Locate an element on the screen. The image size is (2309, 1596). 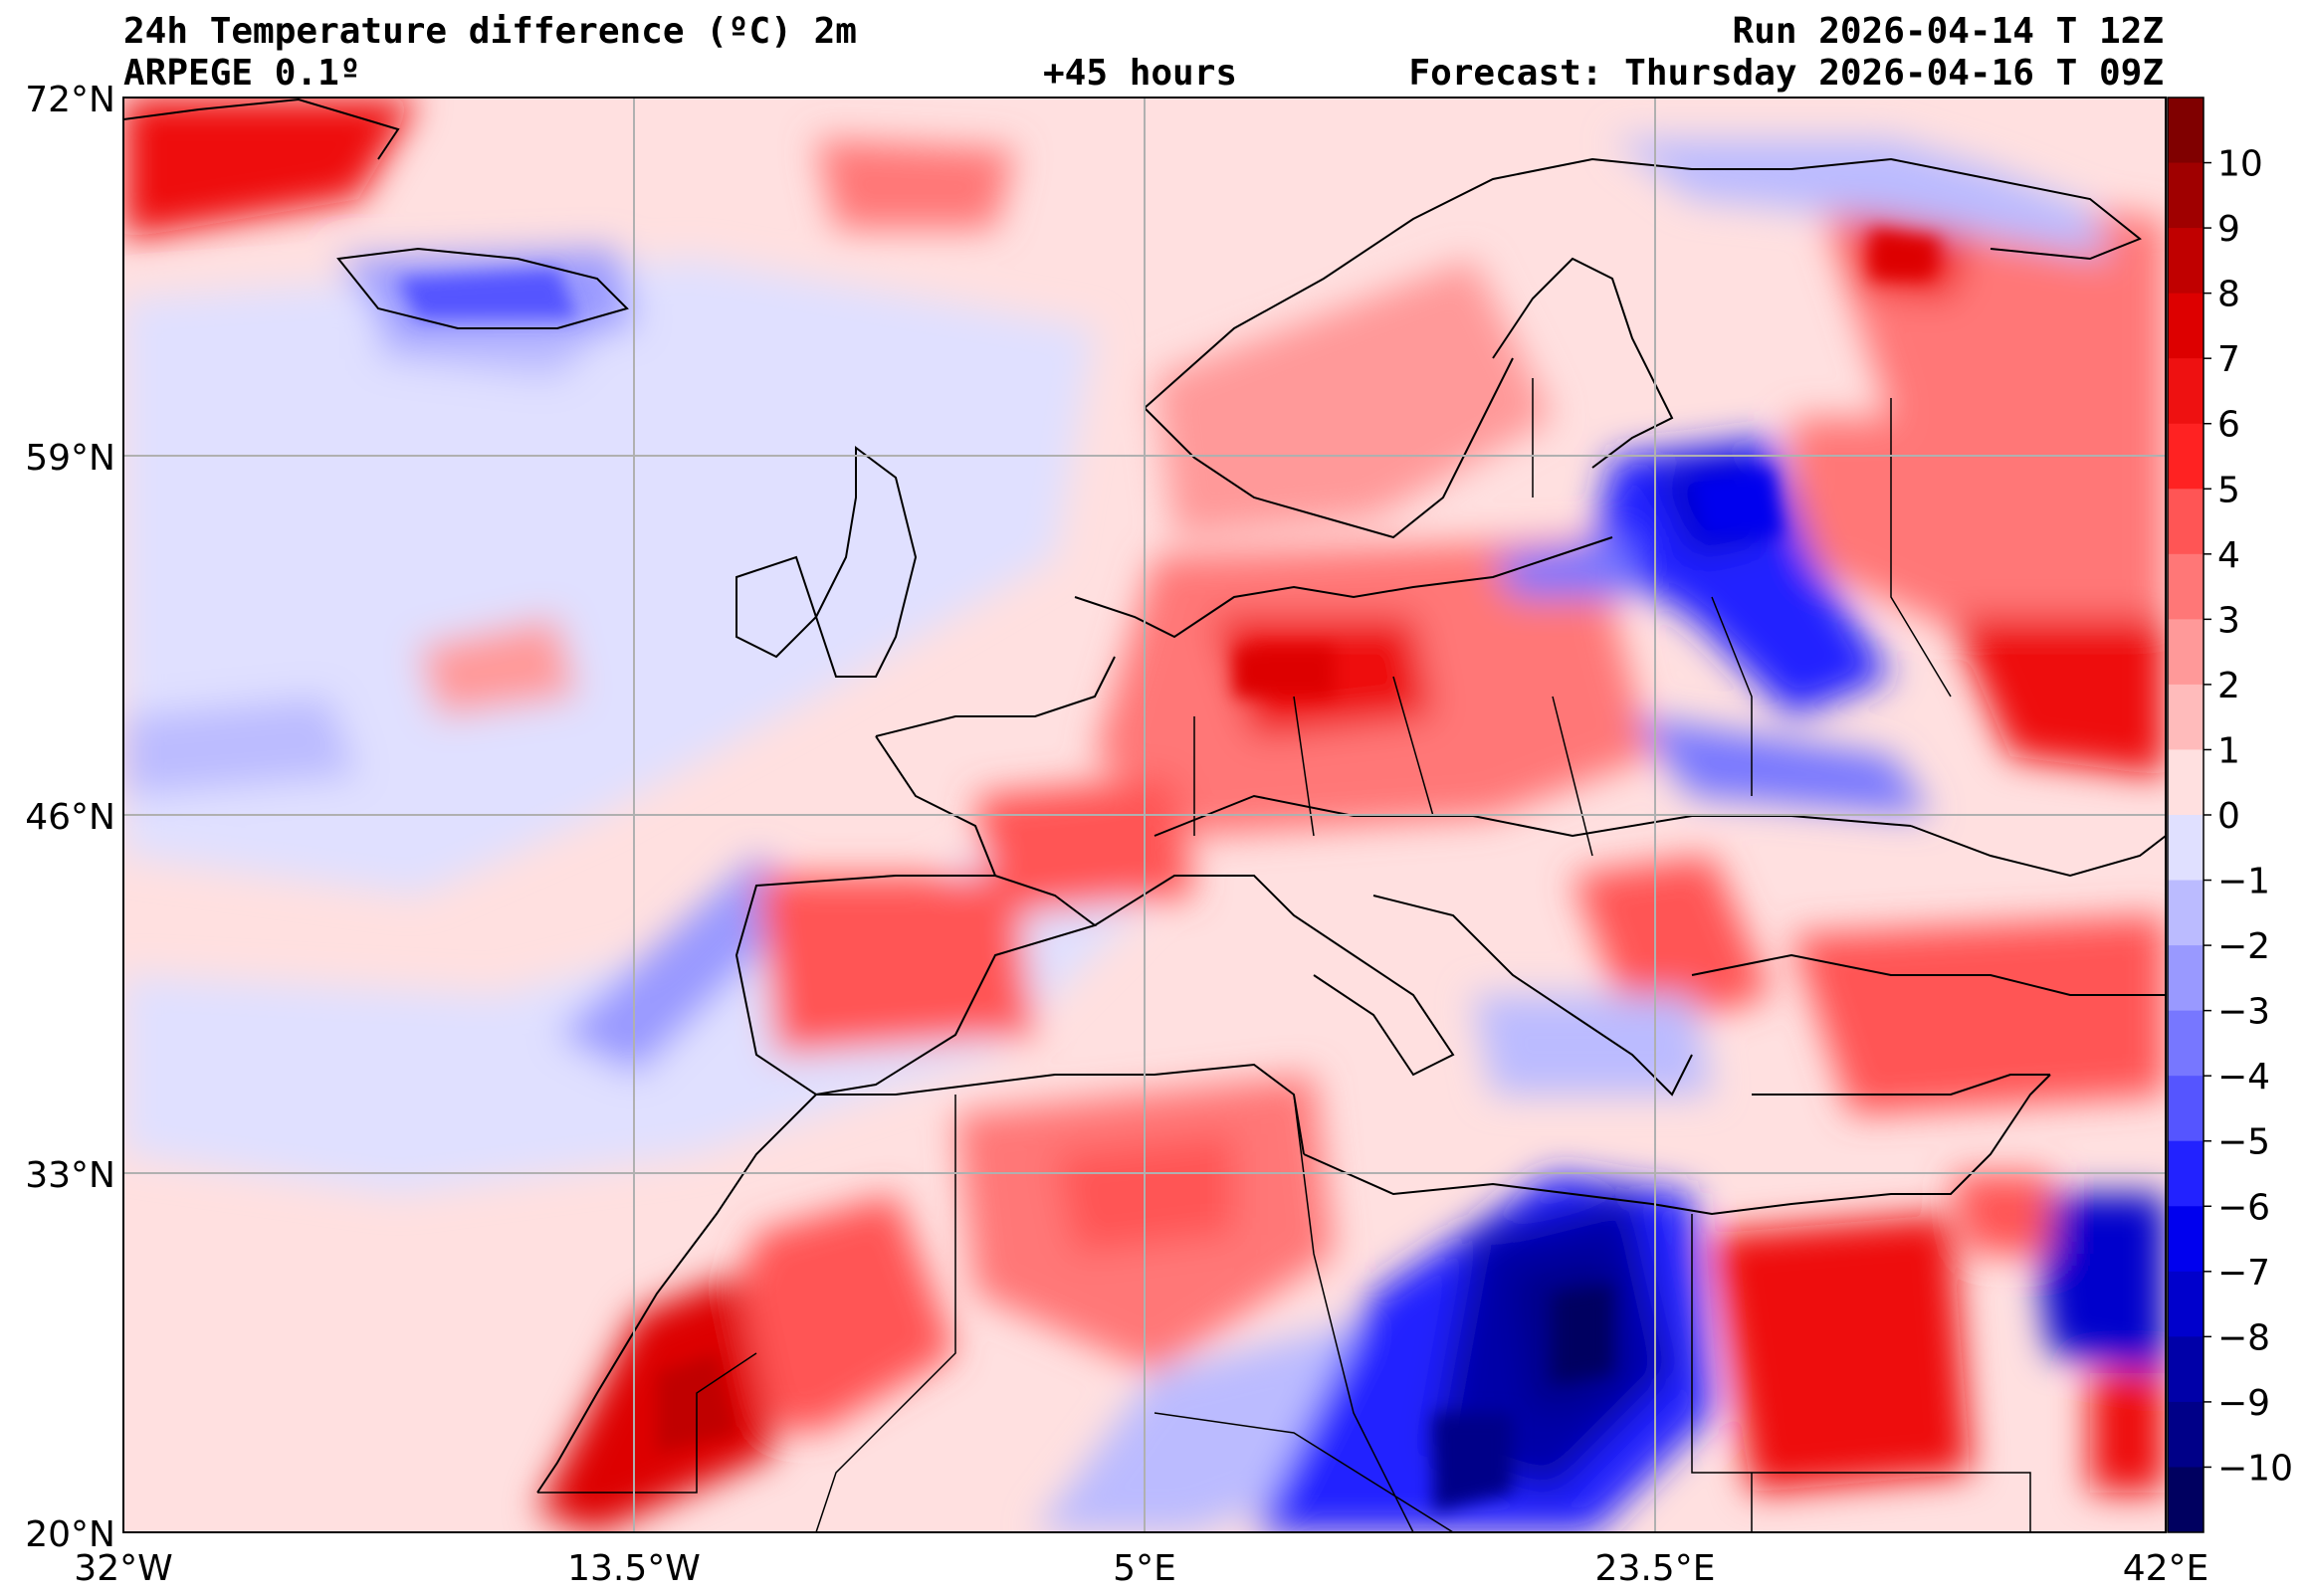
model-label: ARPEGE 0.1º is located at coordinates (242, 74).